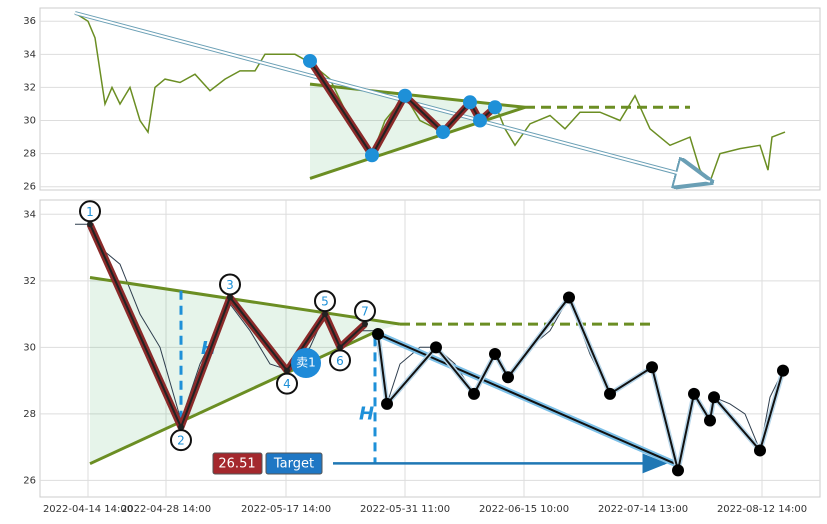  What do you see at coordinates (88, 509) in the screenshot?
I see `x-tick-label: 2022-04-14 14:00` at bounding box center [88, 509].